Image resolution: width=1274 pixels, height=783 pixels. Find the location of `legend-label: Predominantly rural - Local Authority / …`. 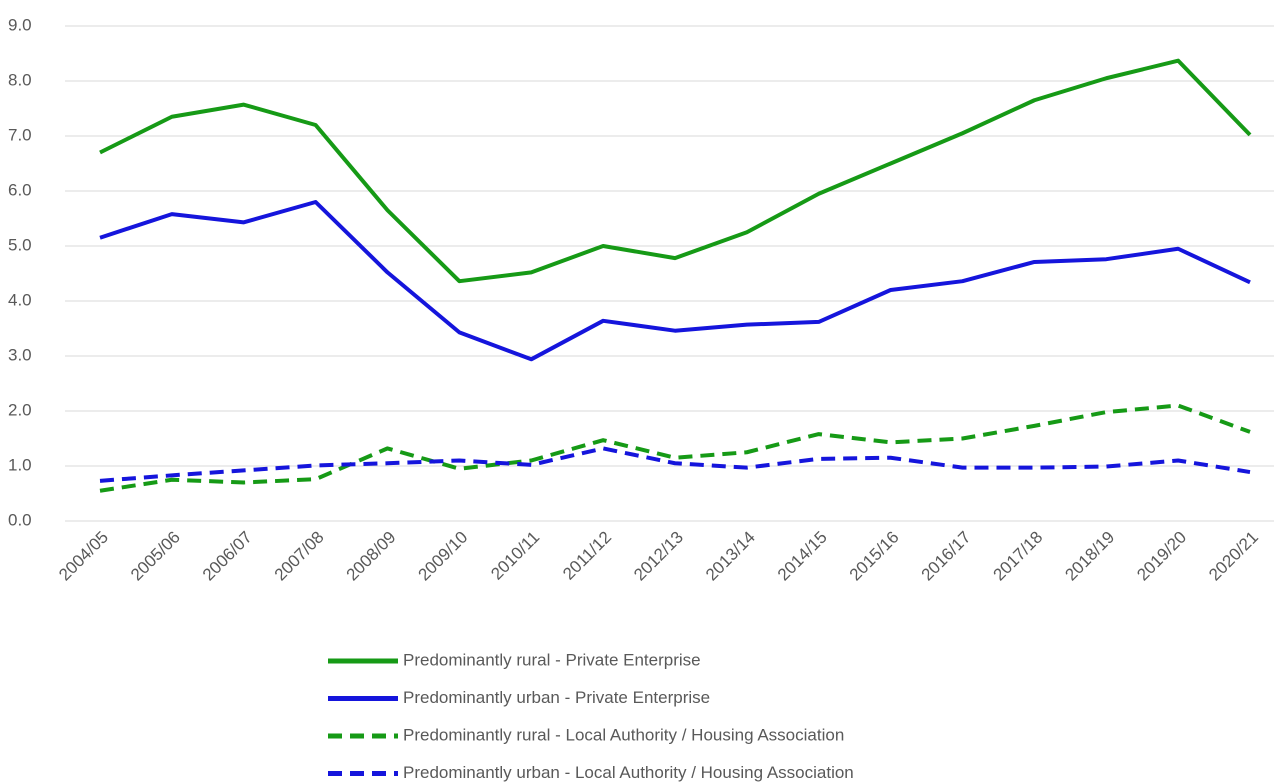

legend-label: Predominantly rural - Local Authority / … is located at coordinates (623, 734).